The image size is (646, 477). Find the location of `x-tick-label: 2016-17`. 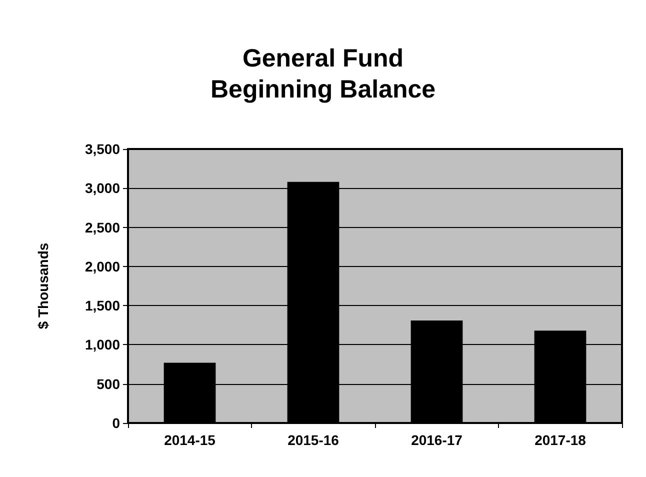

x-tick-label: 2016-17 is located at coordinates (437, 440).